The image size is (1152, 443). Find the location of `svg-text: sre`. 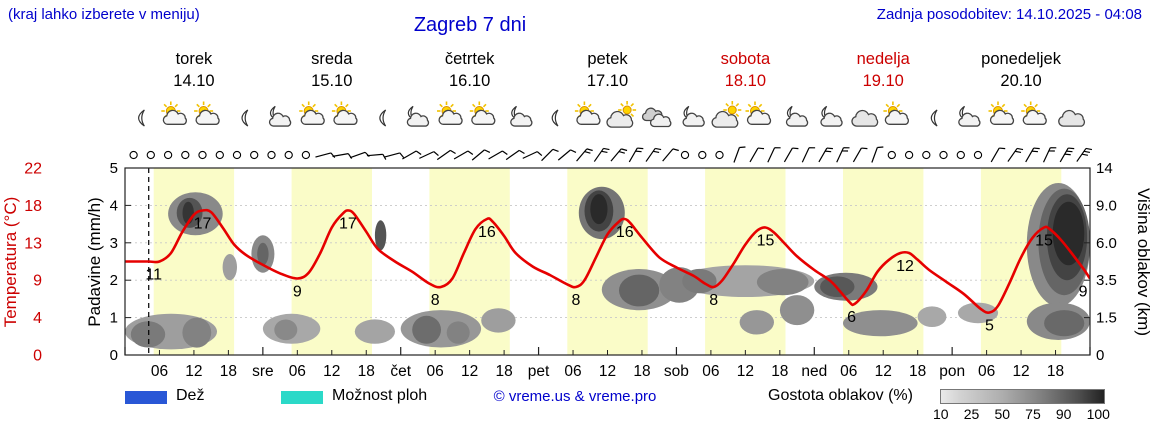

svg-text: sre is located at coordinates (263, 371).